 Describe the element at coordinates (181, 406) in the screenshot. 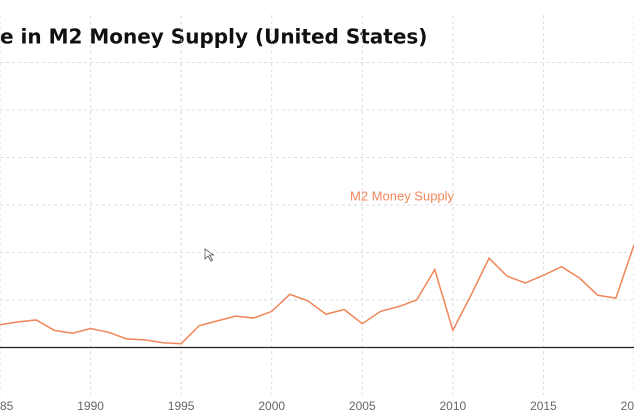

I see `x-tick-label: 1995` at that location.